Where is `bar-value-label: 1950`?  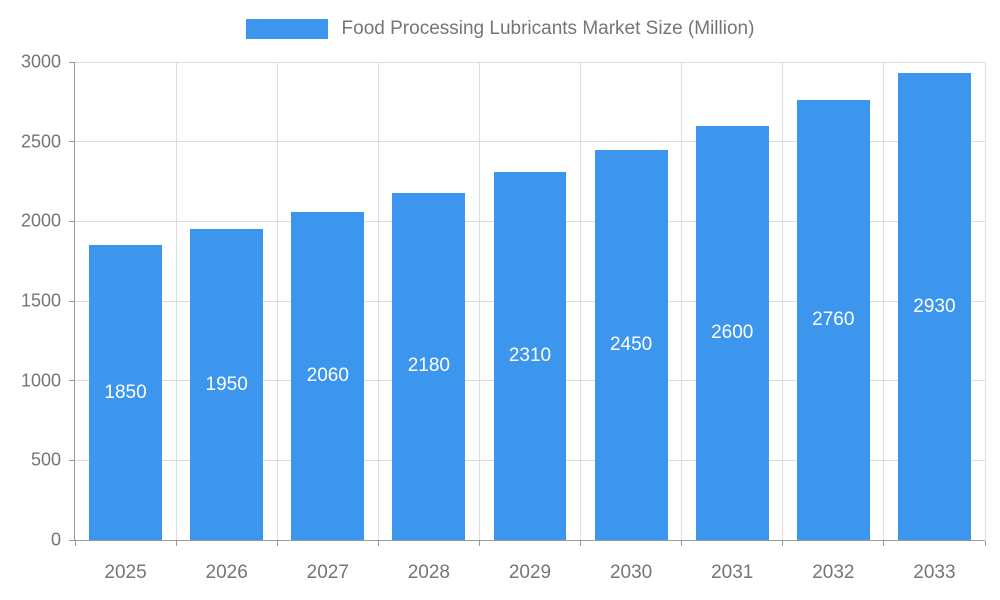 bar-value-label: 1950 is located at coordinates (226, 384).